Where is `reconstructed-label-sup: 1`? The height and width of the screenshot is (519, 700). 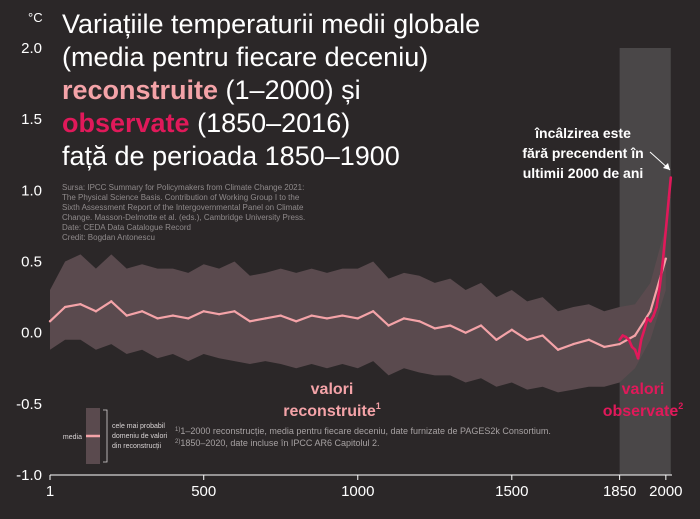
reconstructed-label-sup: 1 is located at coordinates (378, 406).